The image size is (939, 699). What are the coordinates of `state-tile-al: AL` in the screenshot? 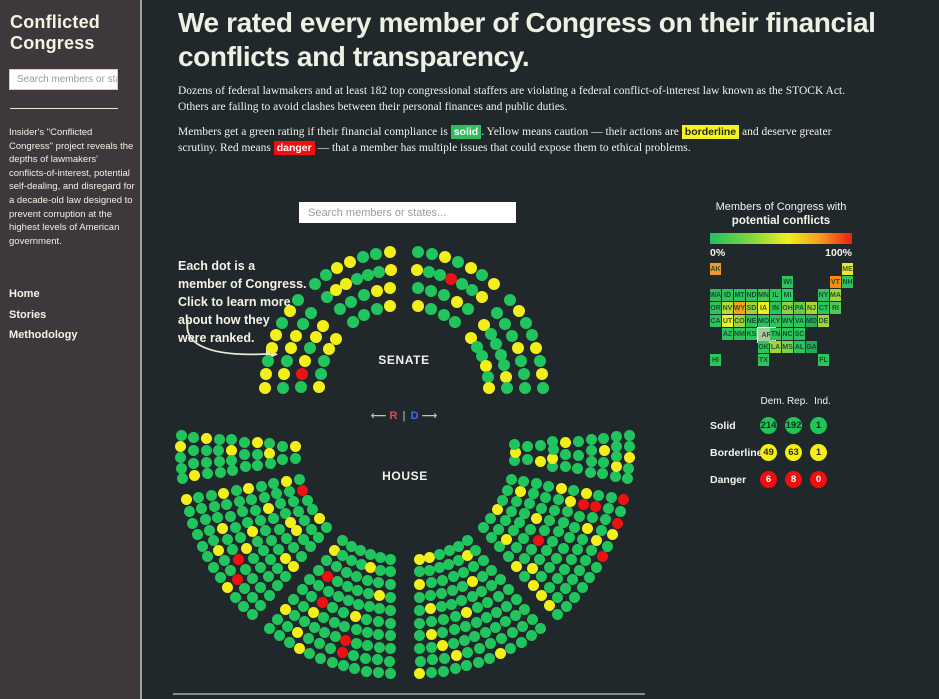 It's located at (799, 347).